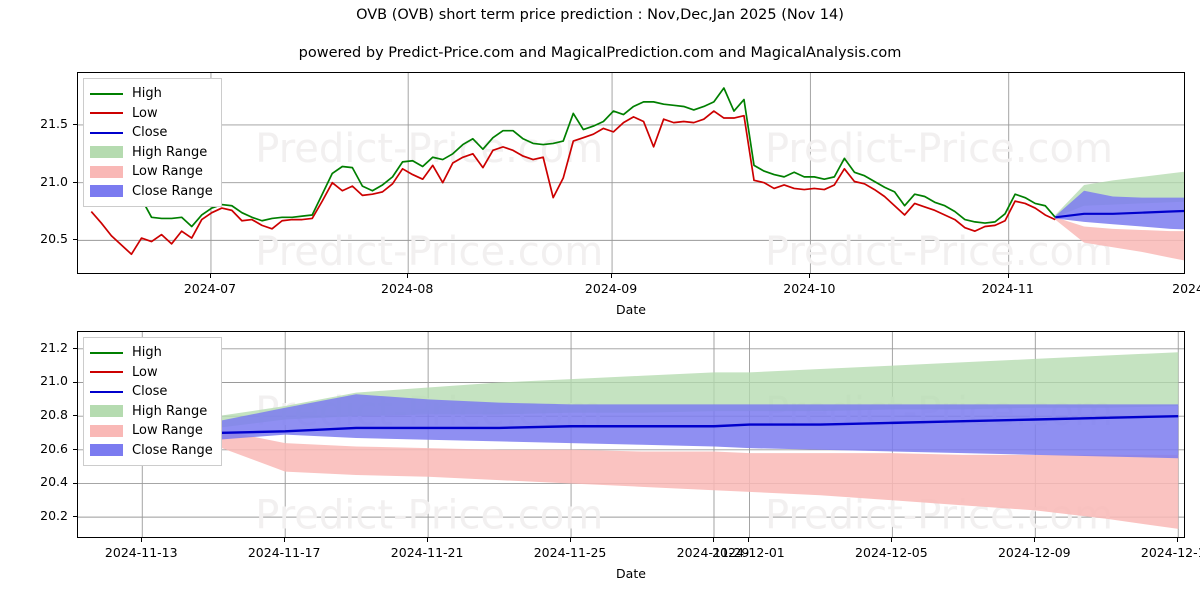 This screenshot has height=600, width=1200. What do you see at coordinates (407, 288) in the screenshot?
I see `overview-x-tick: 2024-08` at bounding box center [407, 288].